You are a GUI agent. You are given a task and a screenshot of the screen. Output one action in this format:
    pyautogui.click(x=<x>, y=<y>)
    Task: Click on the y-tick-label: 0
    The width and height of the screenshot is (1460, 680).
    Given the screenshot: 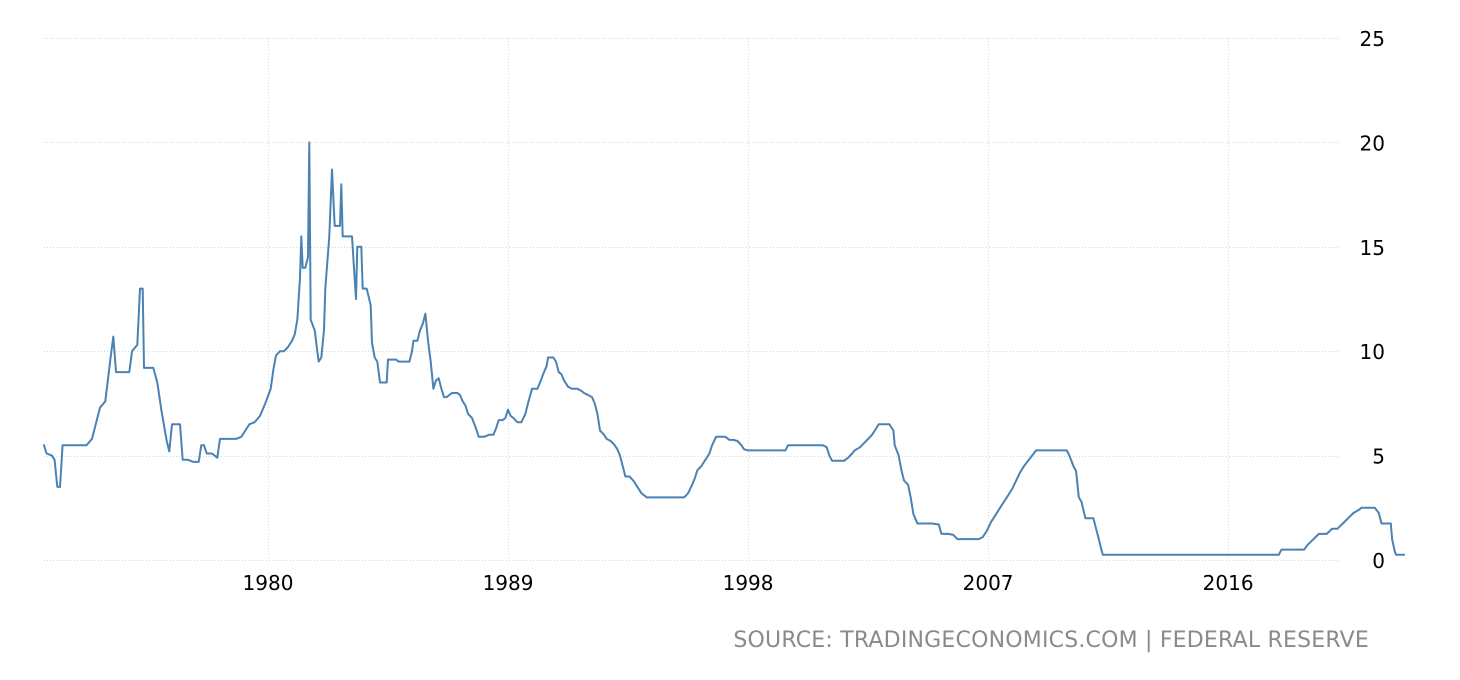 What is the action you would take?
    pyautogui.click(x=1378, y=561)
    